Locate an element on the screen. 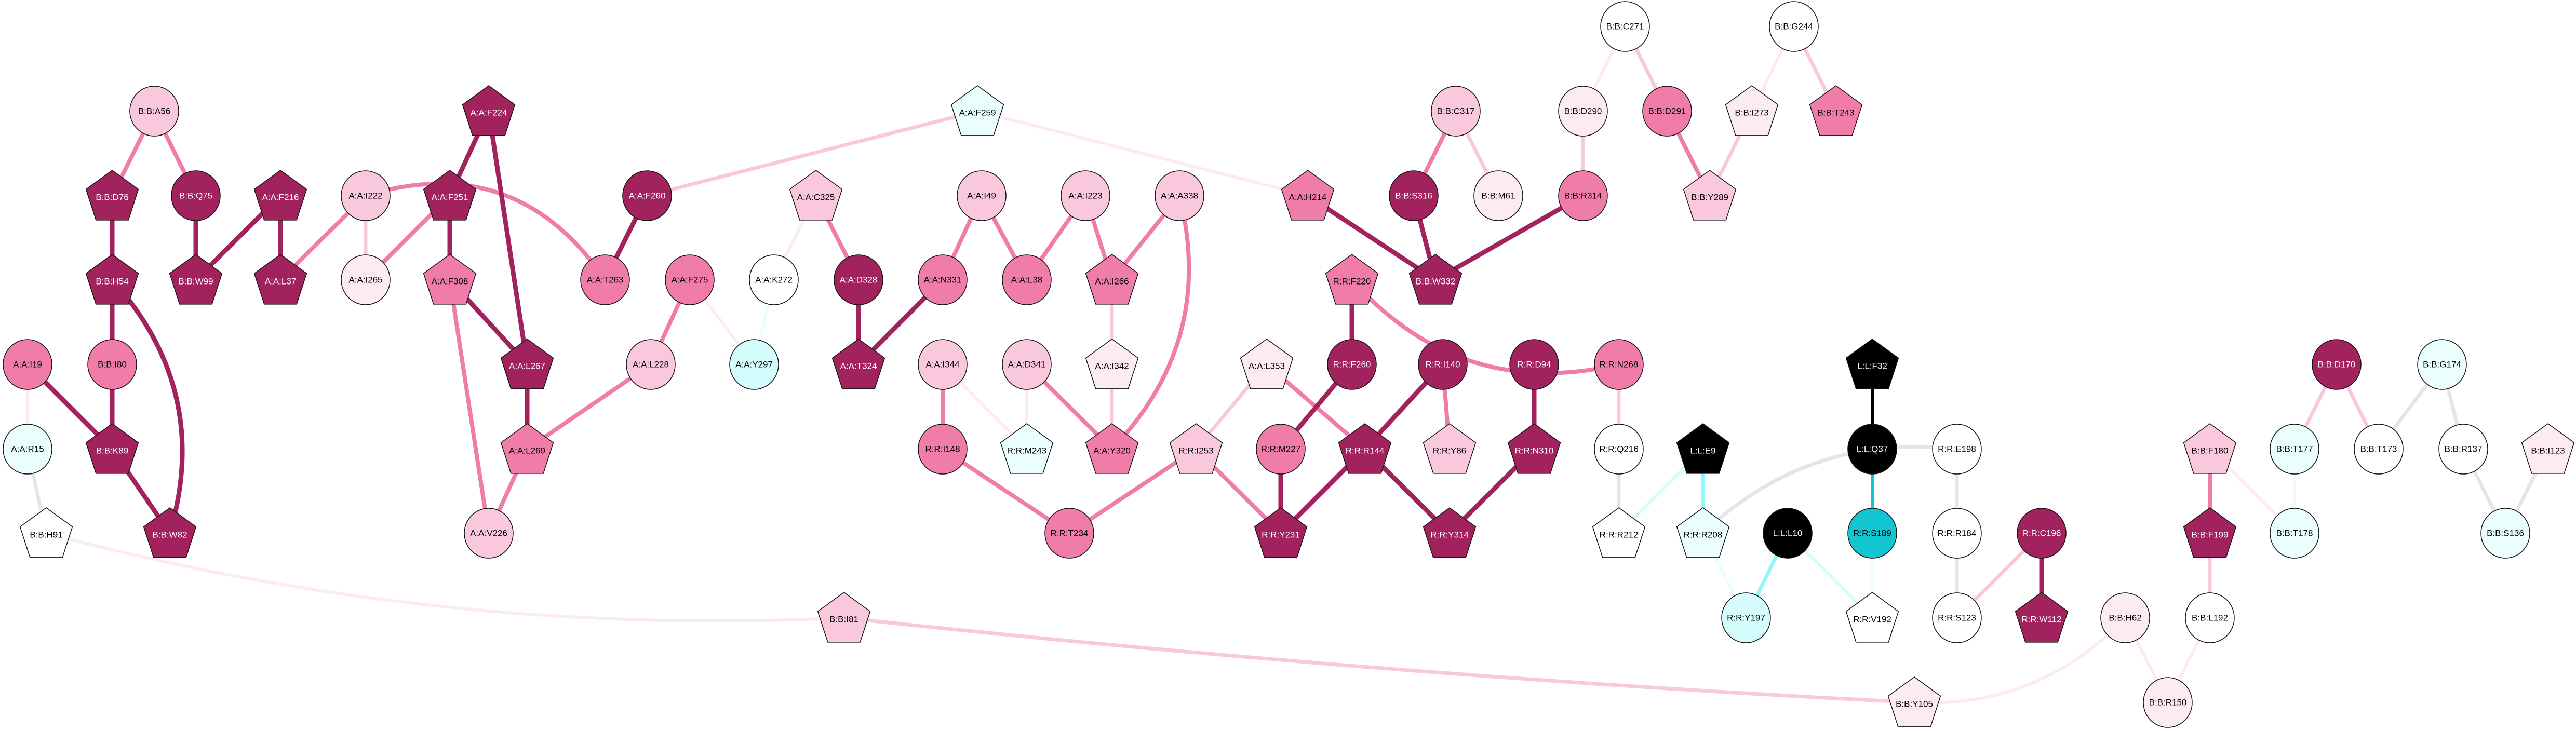 The image size is (2576, 731). node-a-a-y297: A:A:Y297 is located at coordinates (754, 364).